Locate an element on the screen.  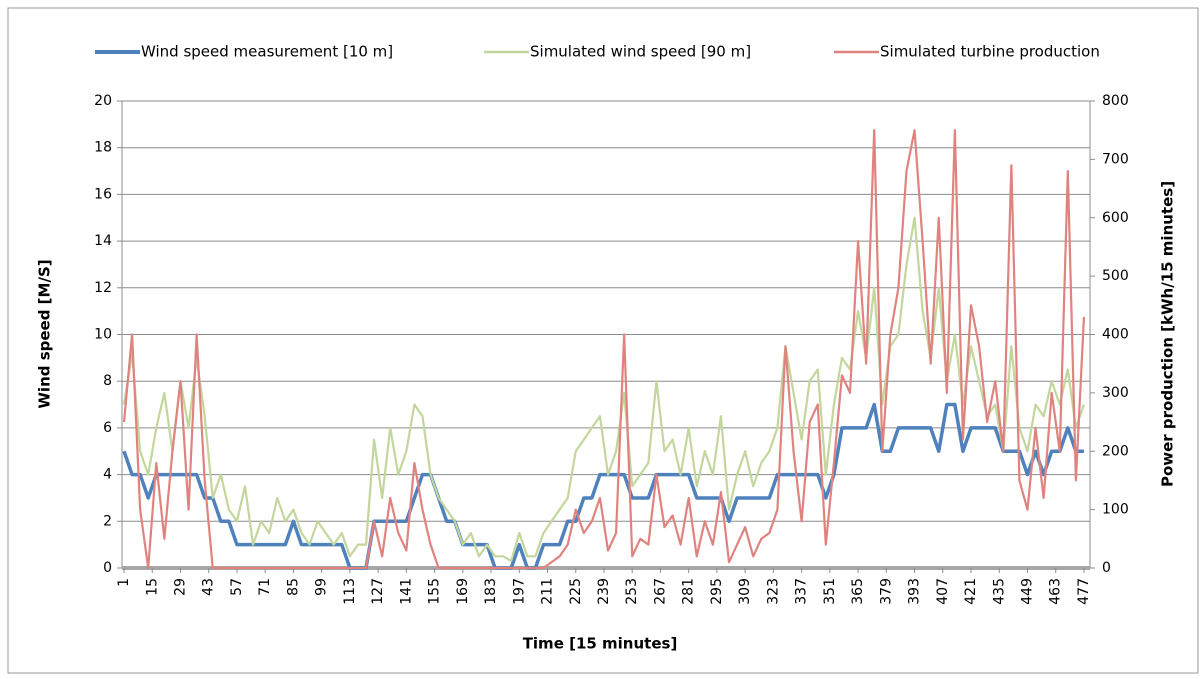
y-tick-label: 8 is located at coordinates (107, 381).